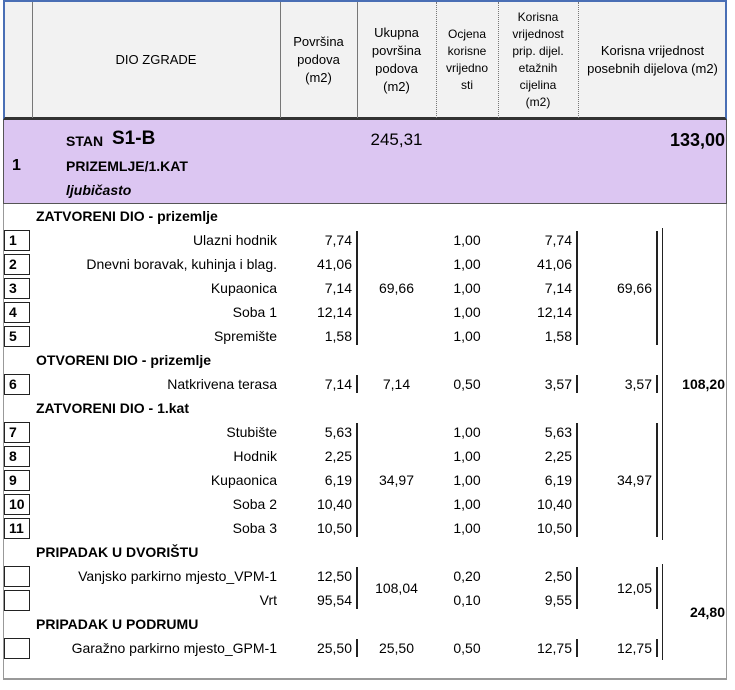 The image size is (735, 690). I want to click on row-number: 4, so click(13, 312).